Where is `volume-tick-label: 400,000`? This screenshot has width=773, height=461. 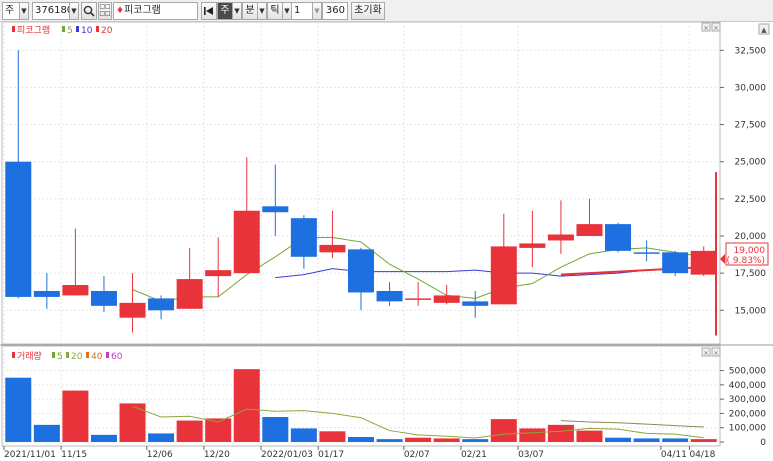 volume-tick-label: 400,000 is located at coordinates (747, 386).